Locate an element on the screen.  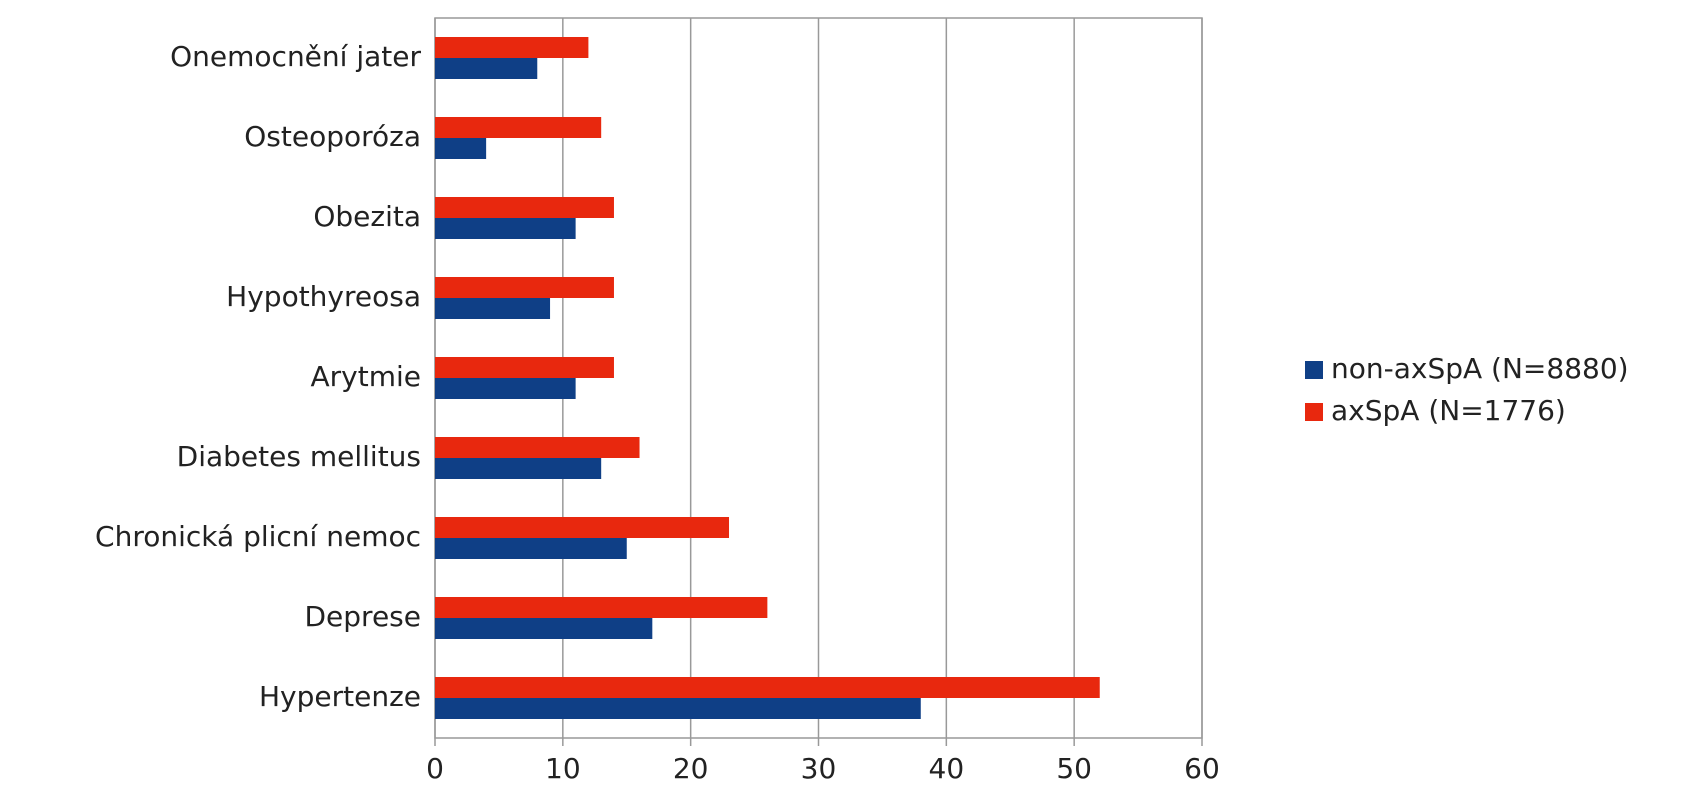
legend-label: axSpA (N=1776) is located at coordinates (1448, 410).